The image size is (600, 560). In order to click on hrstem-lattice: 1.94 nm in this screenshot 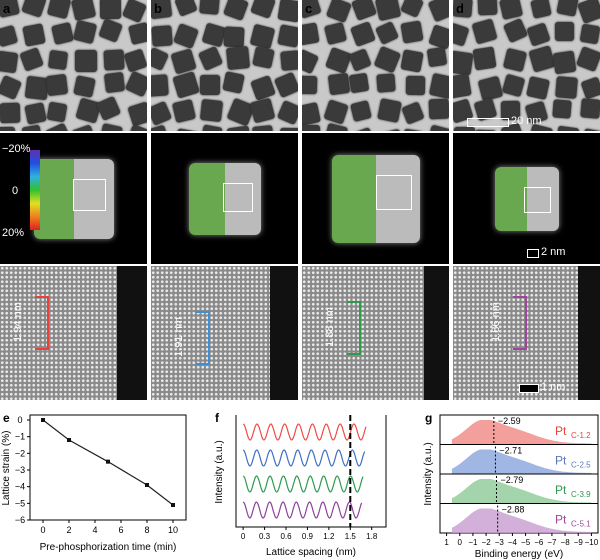, I will do `click(73, 333)`.